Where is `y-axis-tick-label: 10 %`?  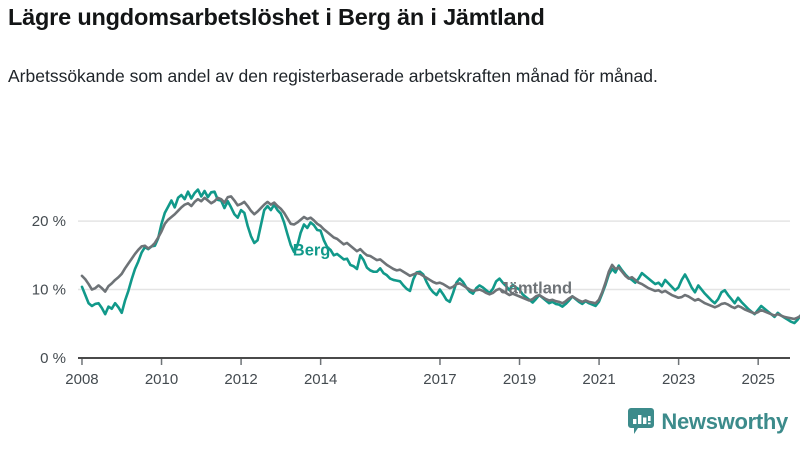
y-axis-tick-label: 10 % is located at coordinates (49, 290).